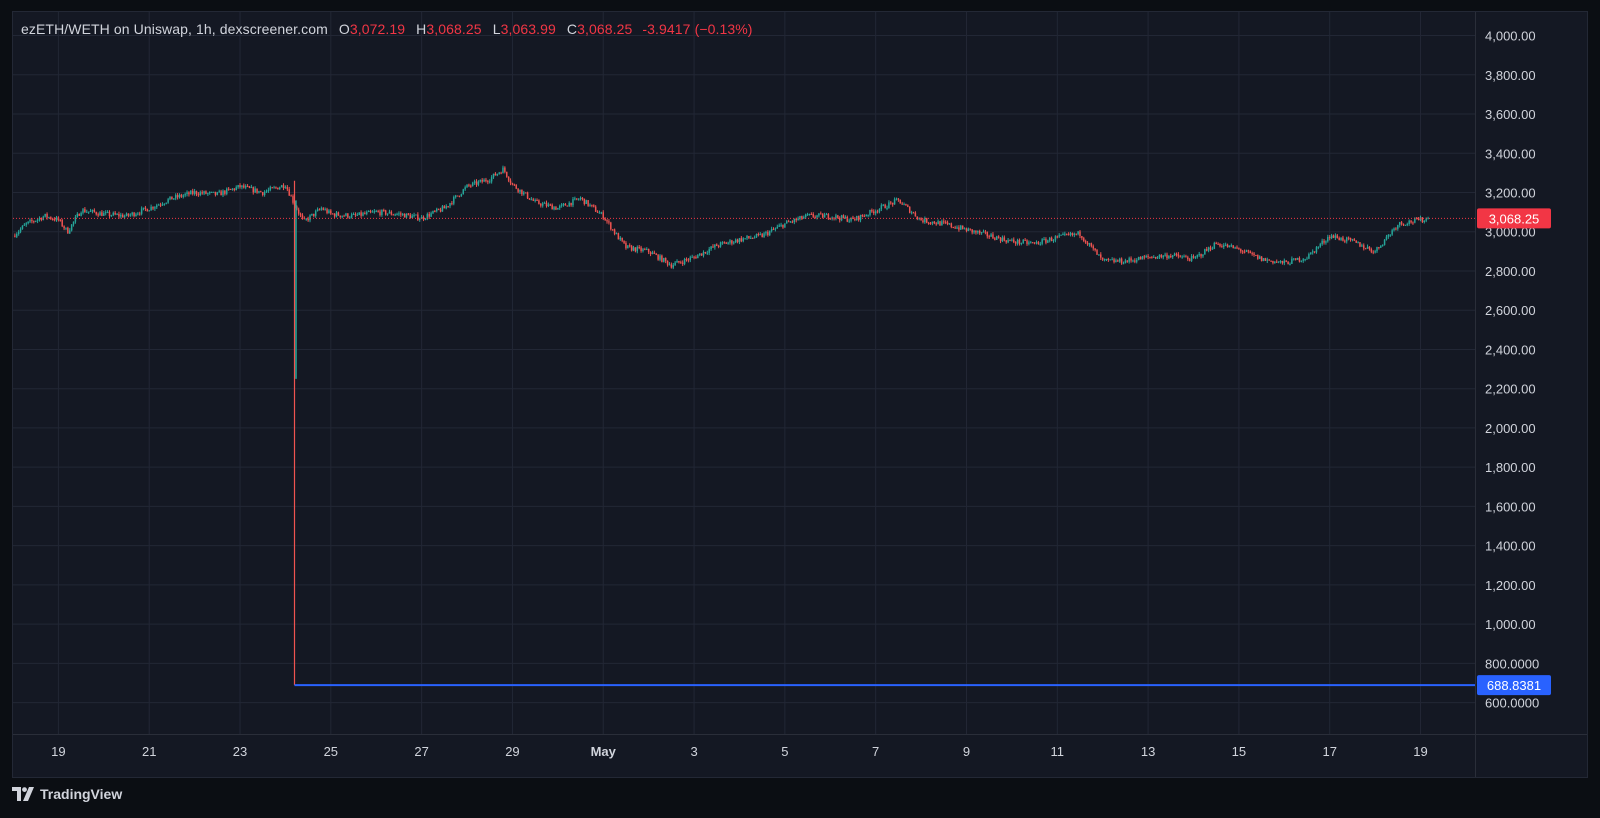 The width and height of the screenshot is (1600, 818). What do you see at coordinates (67, 794) in the screenshot?
I see `tradingview-attribution: TradingView` at bounding box center [67, 794].